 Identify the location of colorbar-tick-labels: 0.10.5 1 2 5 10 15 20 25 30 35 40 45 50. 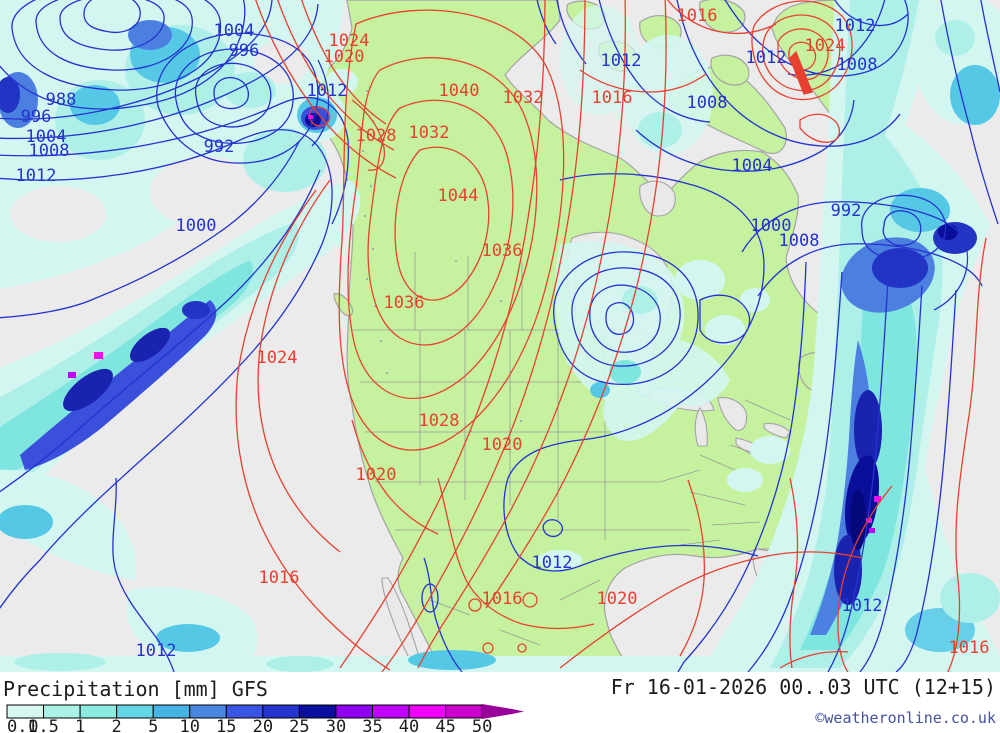
(249, 725).